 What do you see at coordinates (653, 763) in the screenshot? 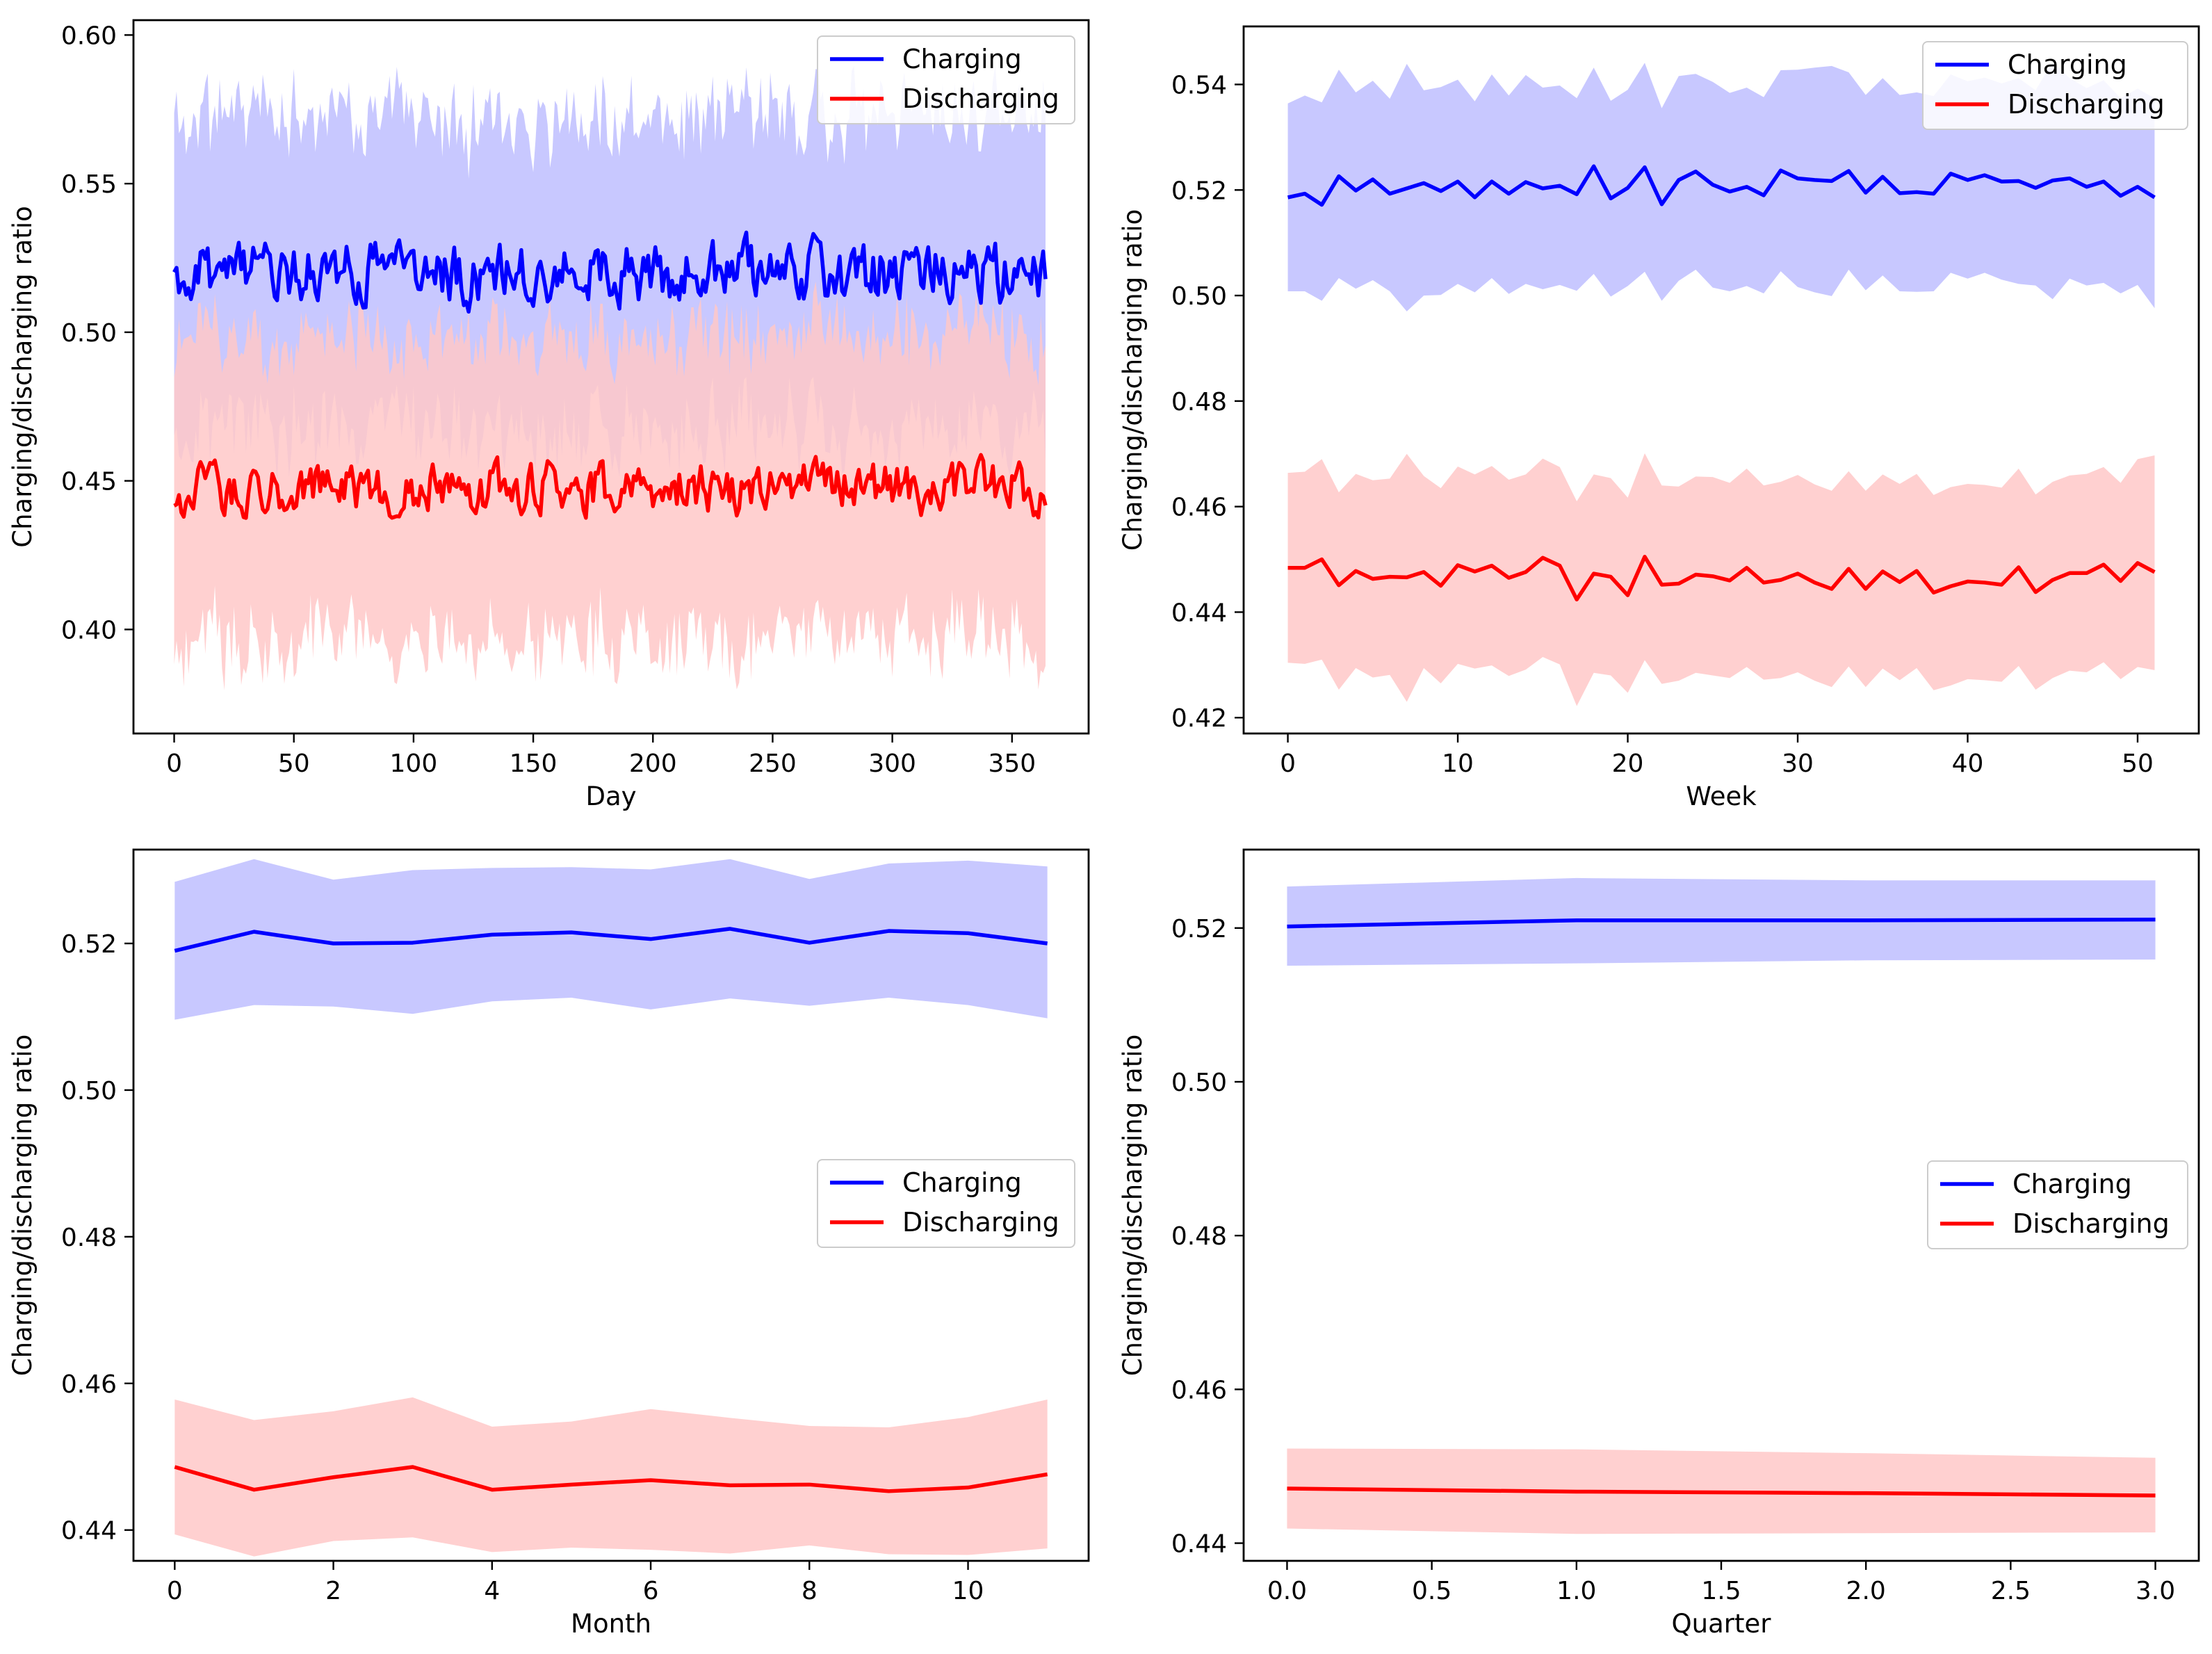
I see `x-tick-label: 200` at bounding box center [653, 763].